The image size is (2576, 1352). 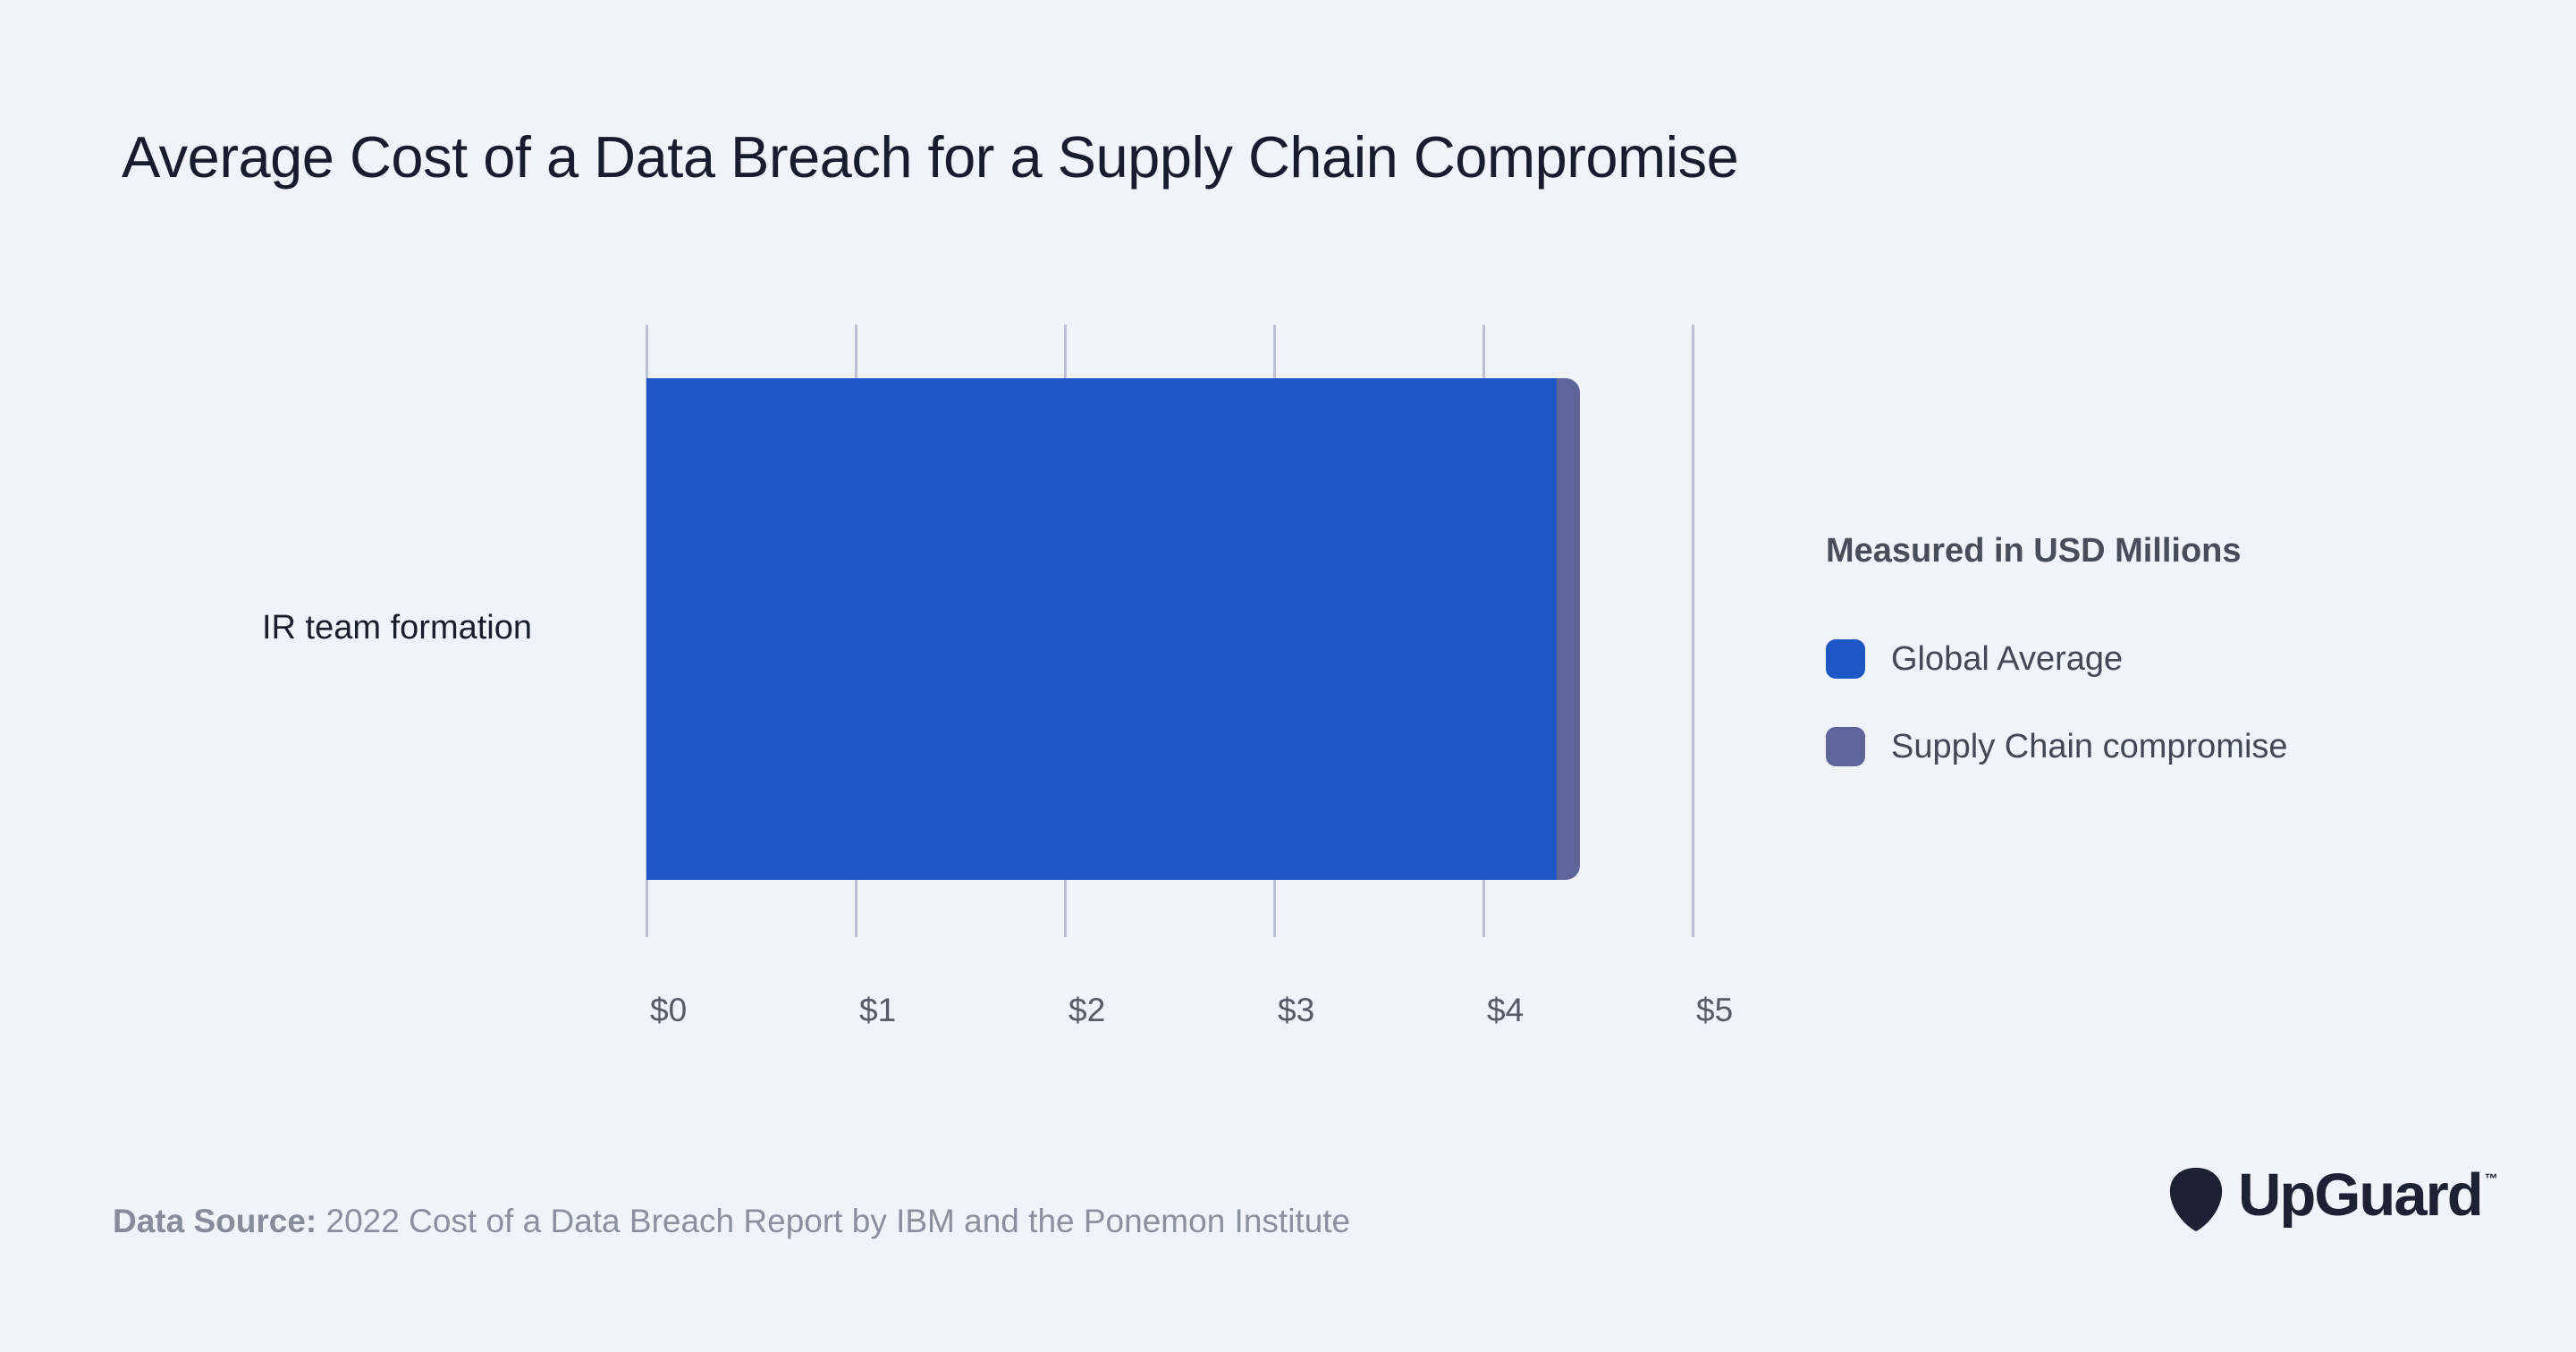 I want to click on x-tick-label: $3, so click(x=1296, y=1010).